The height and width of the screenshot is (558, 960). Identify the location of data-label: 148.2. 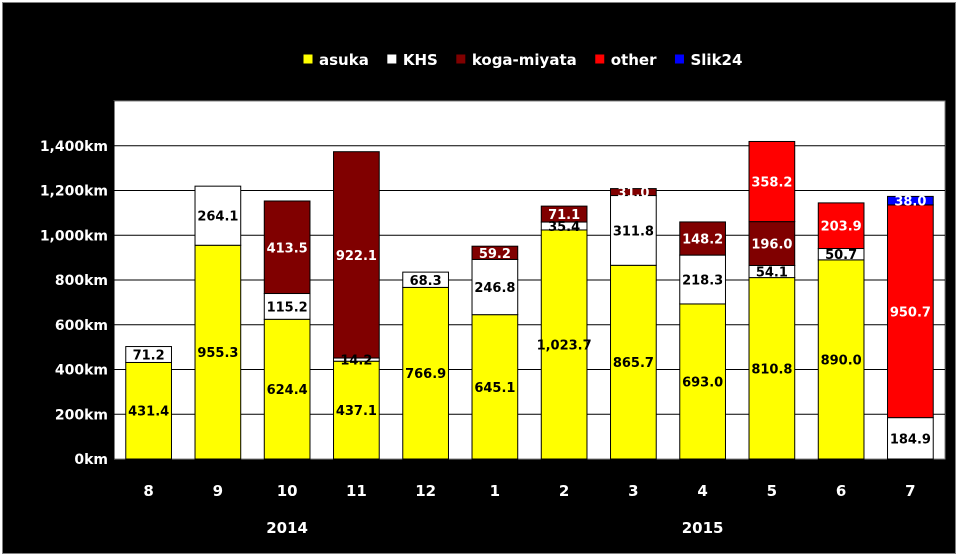
(702, 240).